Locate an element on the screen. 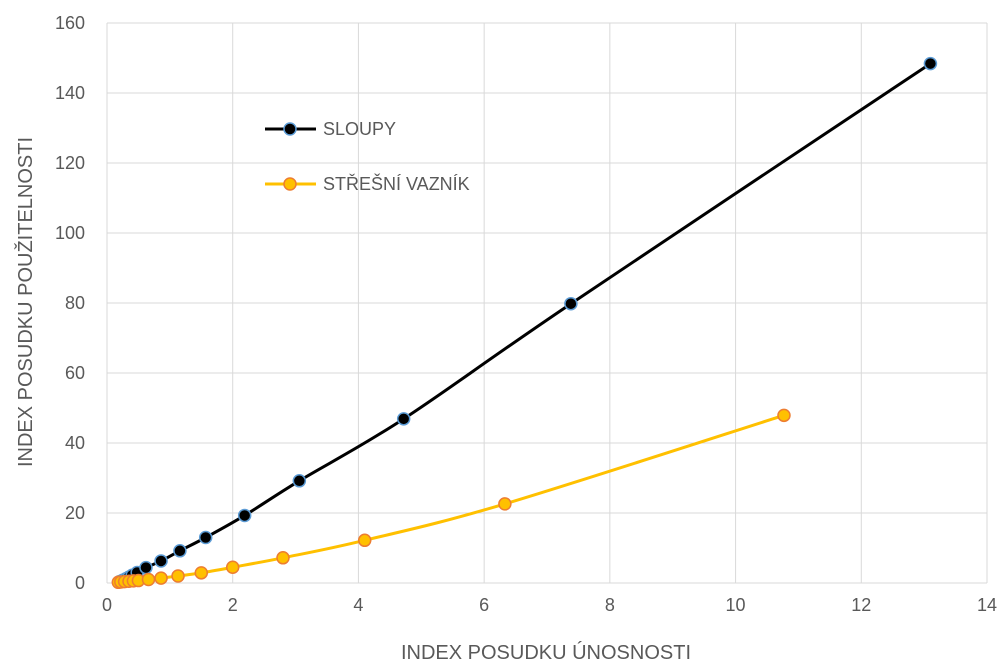 This screenshot has height=662, width=1003. y-tick-label: 0 is located at coordinates (80, 583).